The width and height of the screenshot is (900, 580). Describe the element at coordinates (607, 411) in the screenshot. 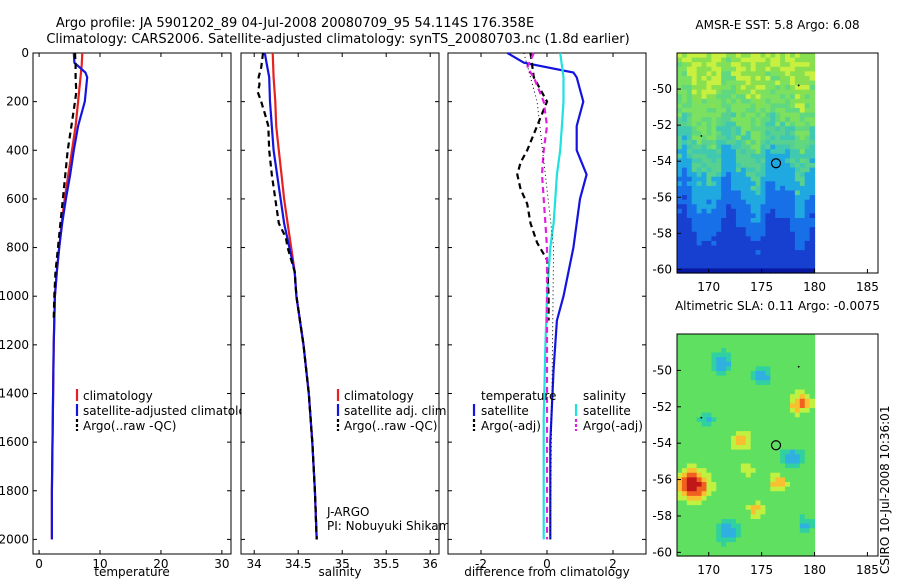

I see `difference-legend-entry: satellite` at that location.